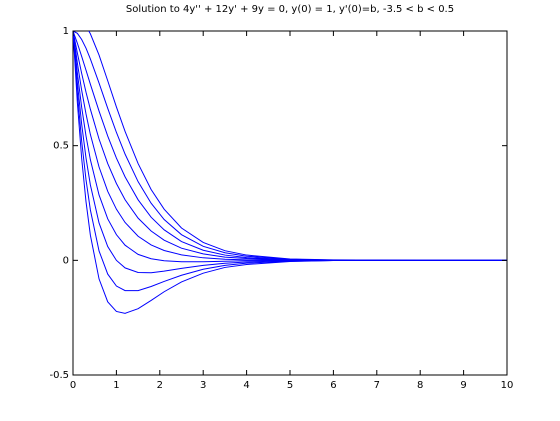 This screenshot has height=421, width=560. I want to click on x-tick-label: 10, so click(507, 385).